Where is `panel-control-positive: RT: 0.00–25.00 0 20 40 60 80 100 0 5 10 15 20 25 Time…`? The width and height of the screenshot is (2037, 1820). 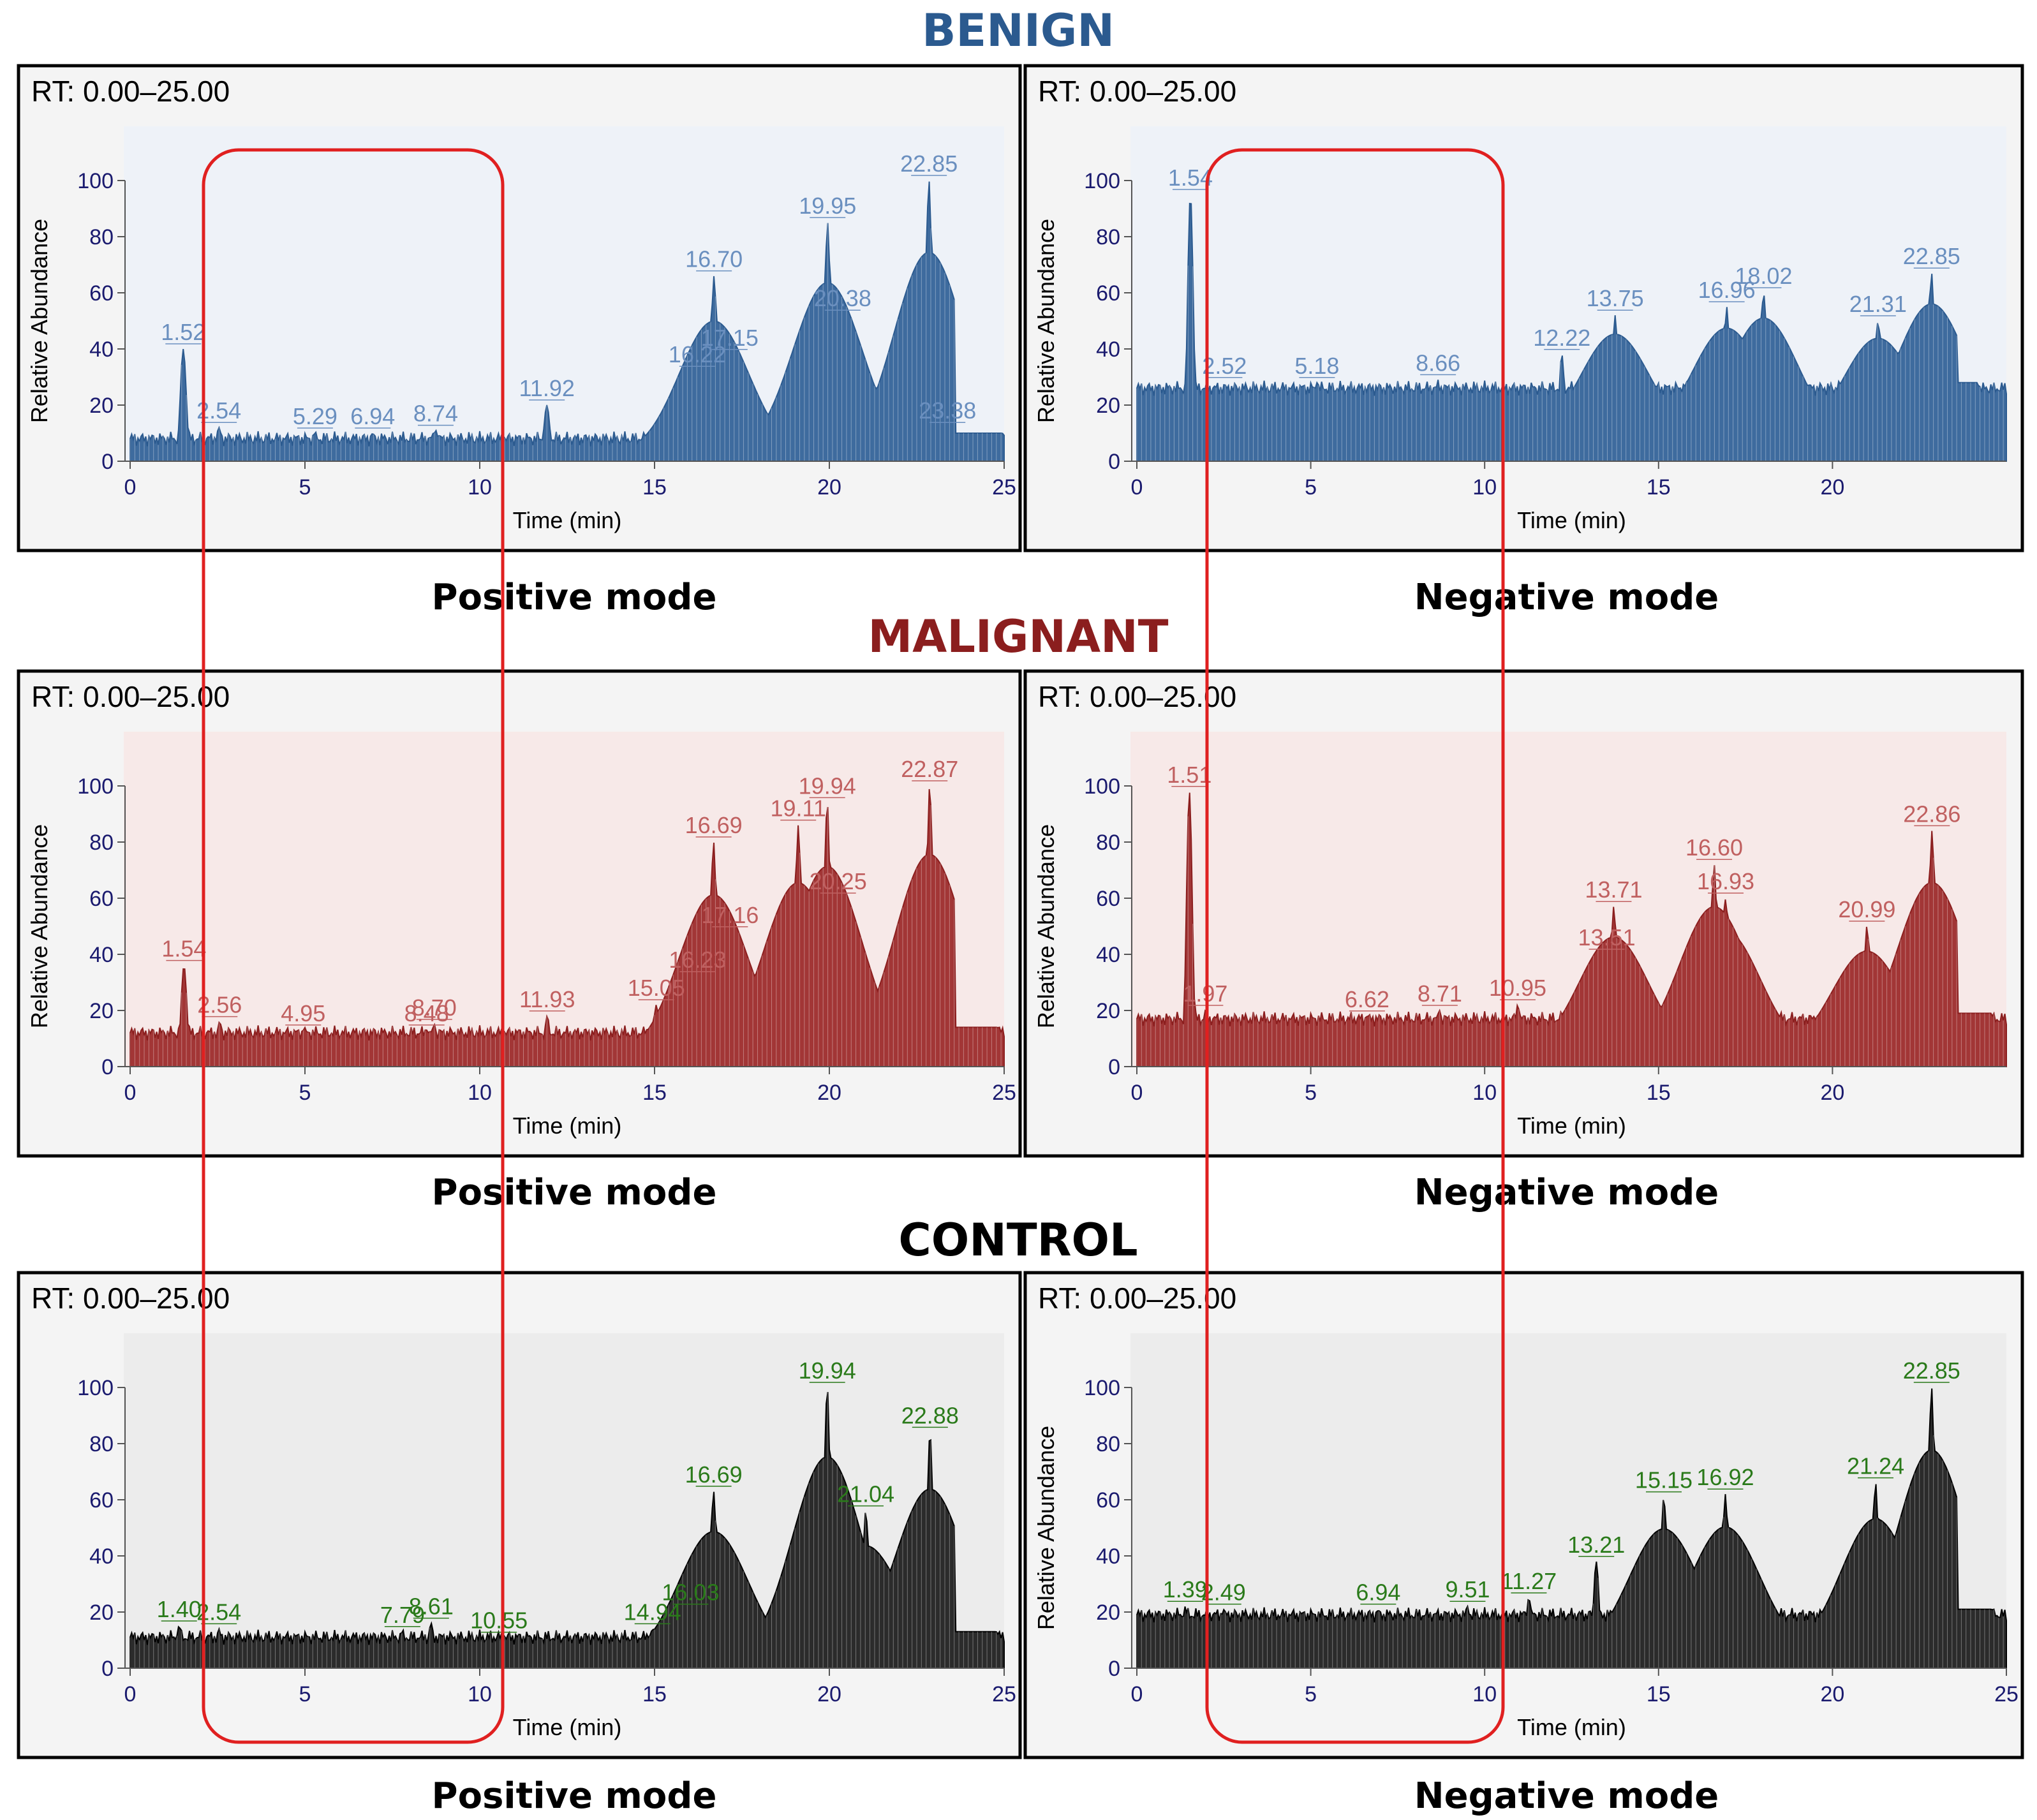
panel-control-positive: RT: 0.00–25.00 0 20 40 60 80 100 0 5 10 15 20 25 Time… is located at coordinates (519, 1544).